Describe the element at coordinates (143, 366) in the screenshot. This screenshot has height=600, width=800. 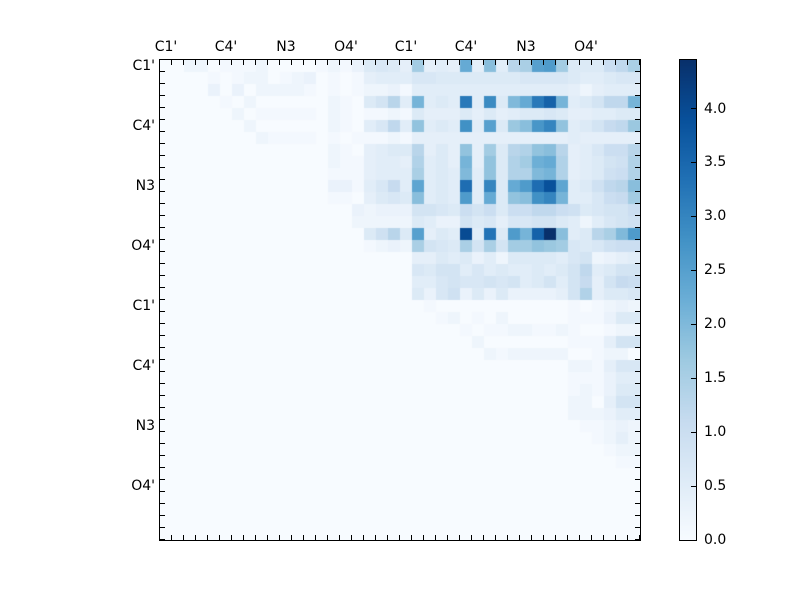
I see `y-tick-label: C4'` at that location.